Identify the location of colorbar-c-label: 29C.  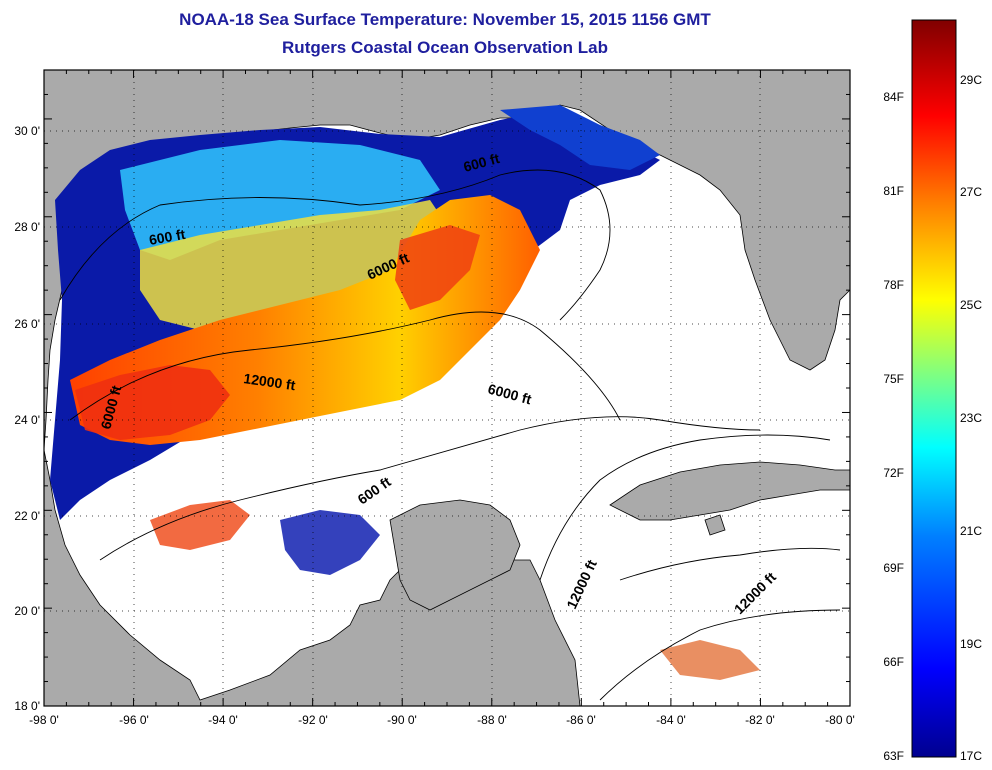
(971, 80).